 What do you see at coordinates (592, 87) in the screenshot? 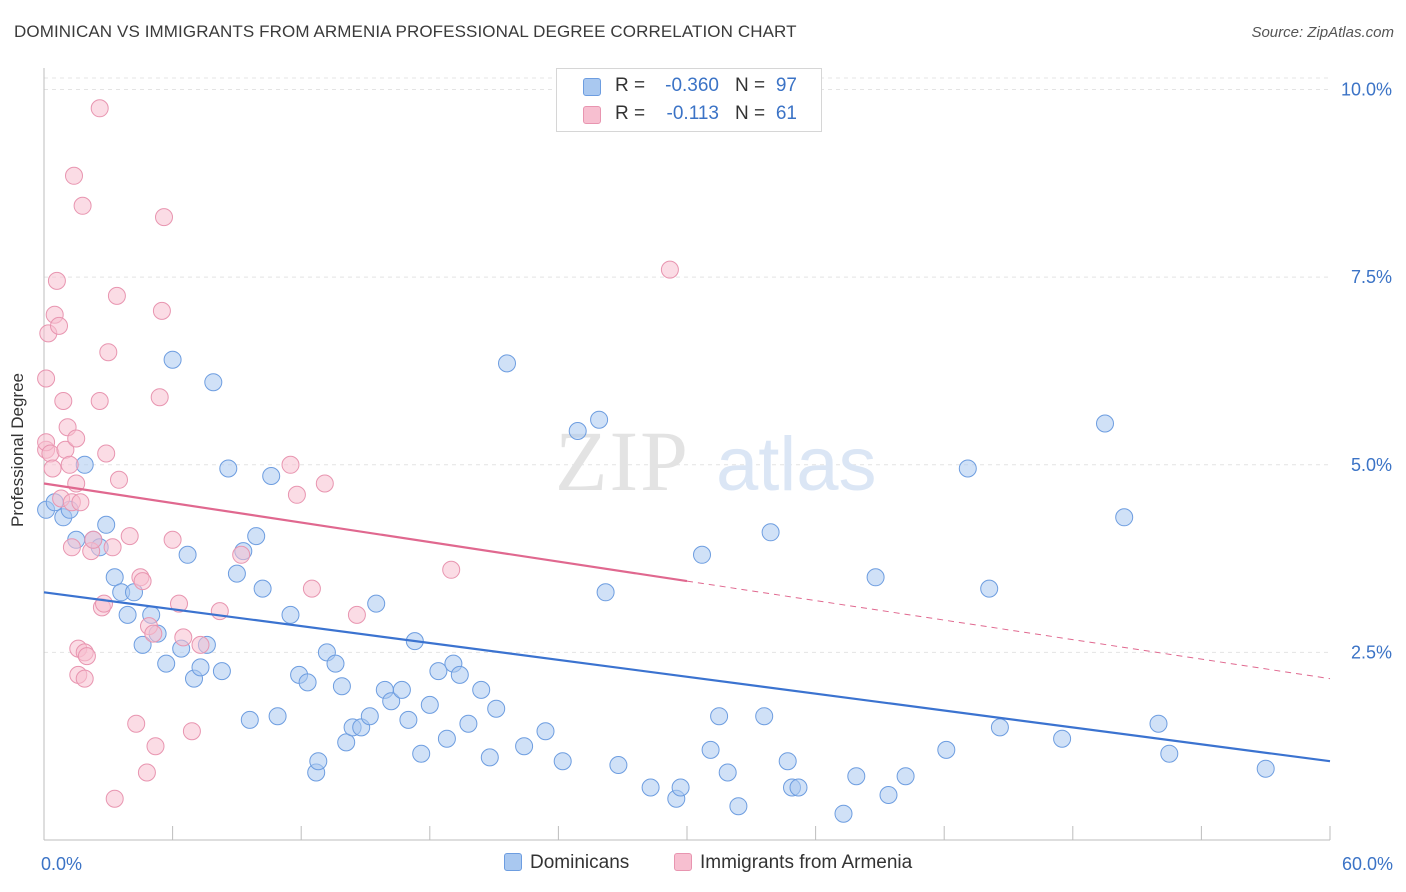
I see `legend-swatch-dominicans` at bounding box center [592, 87].